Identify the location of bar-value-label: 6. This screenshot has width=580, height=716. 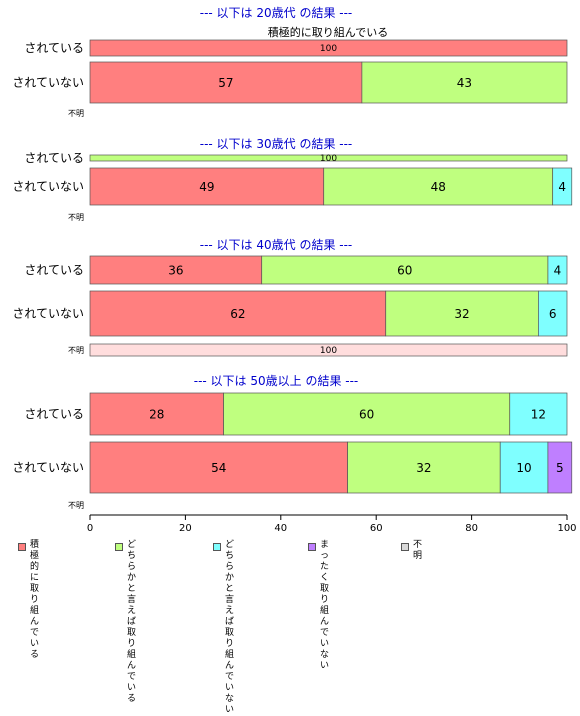
(553, 314).